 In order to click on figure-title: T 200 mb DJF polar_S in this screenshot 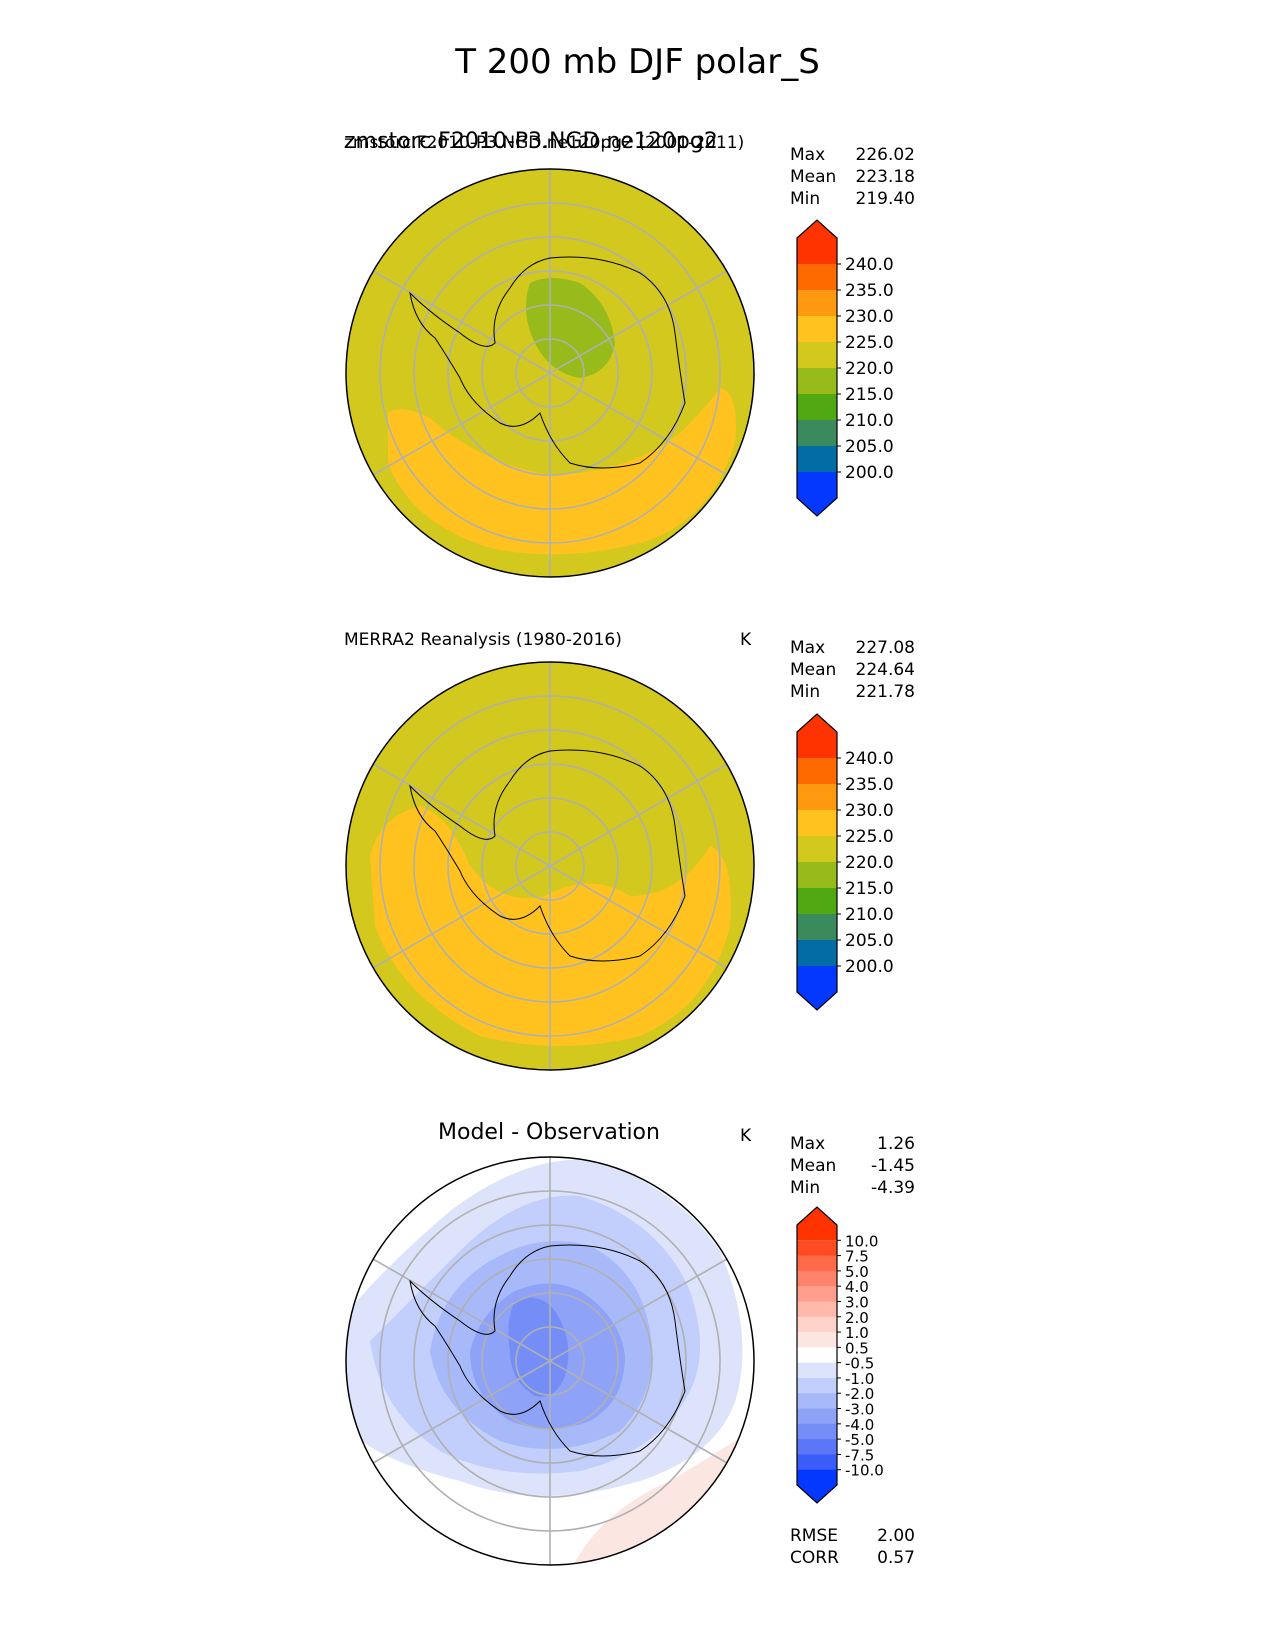, I will do `click(637, 62)`.